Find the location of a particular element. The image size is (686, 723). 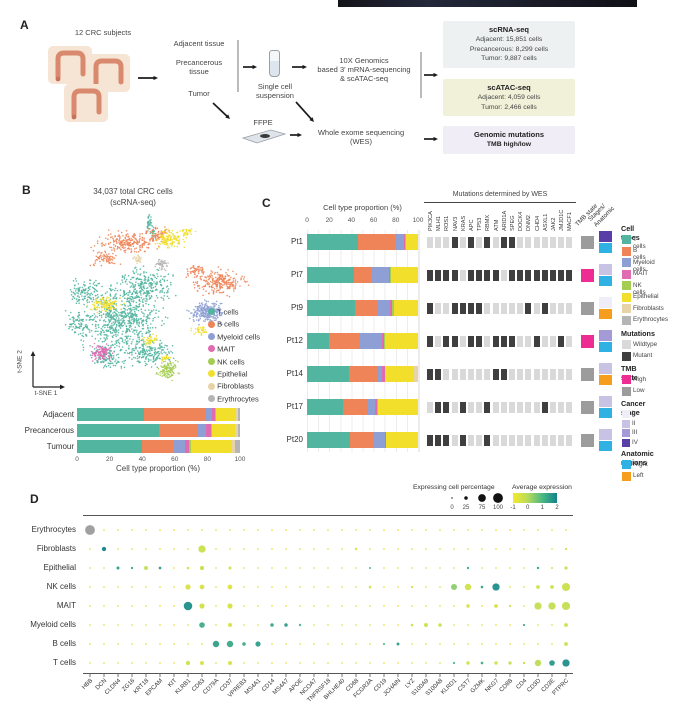

bars-b-xlabel: Cell type proportion (%) is located at coordinates (158, 468).